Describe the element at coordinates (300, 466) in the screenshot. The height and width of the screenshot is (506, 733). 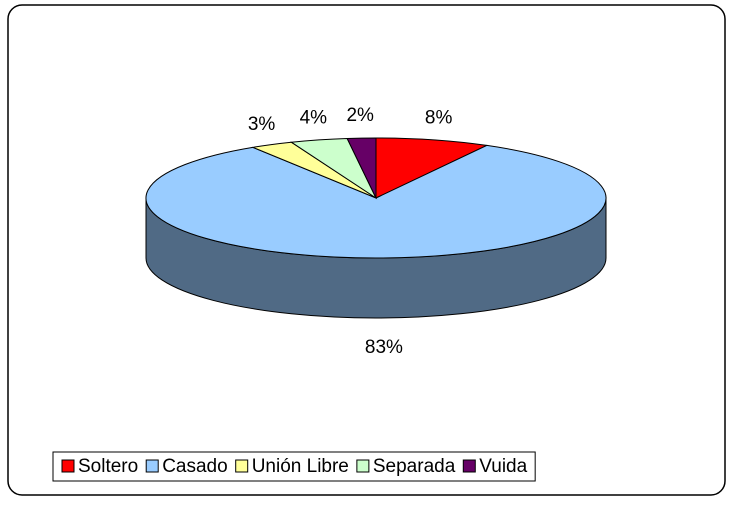
I see `legend-label: Unión Libre` at that location.